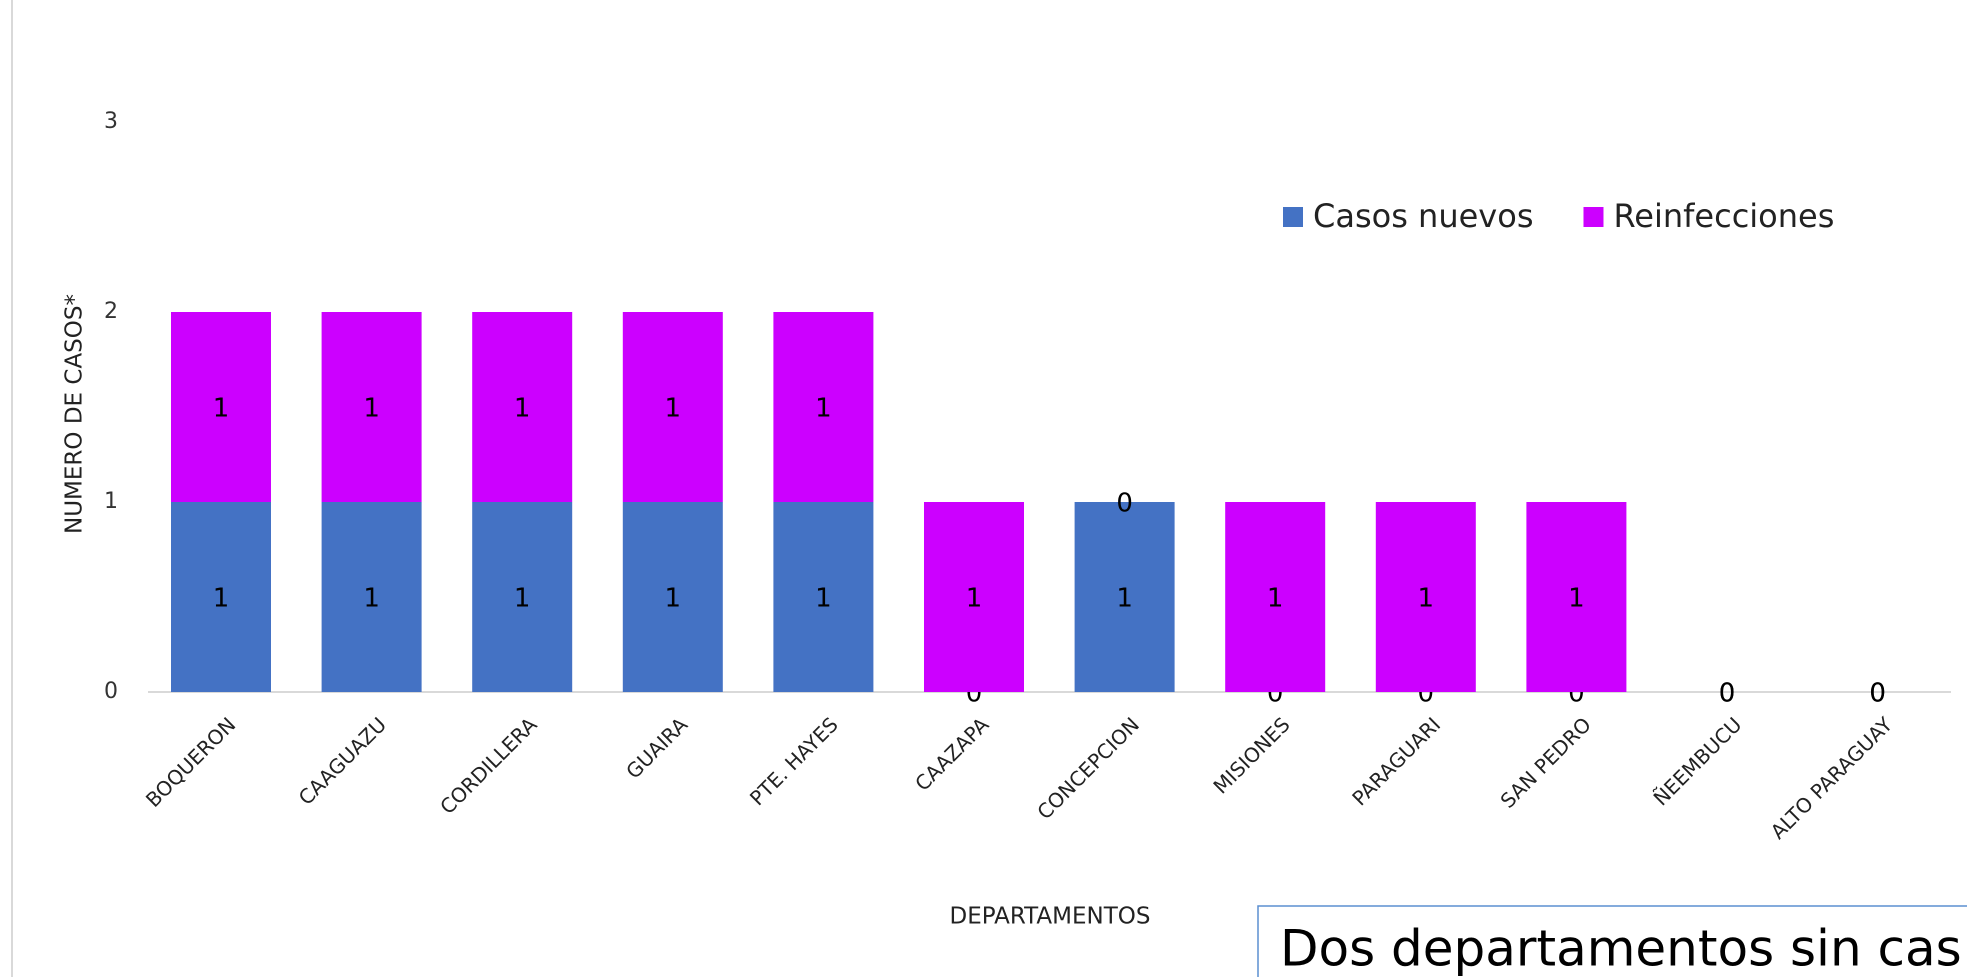 This screenshot has height=977, width=1967. I want to click on x-tick-label: PTE. HAYES, so click(794, 761).